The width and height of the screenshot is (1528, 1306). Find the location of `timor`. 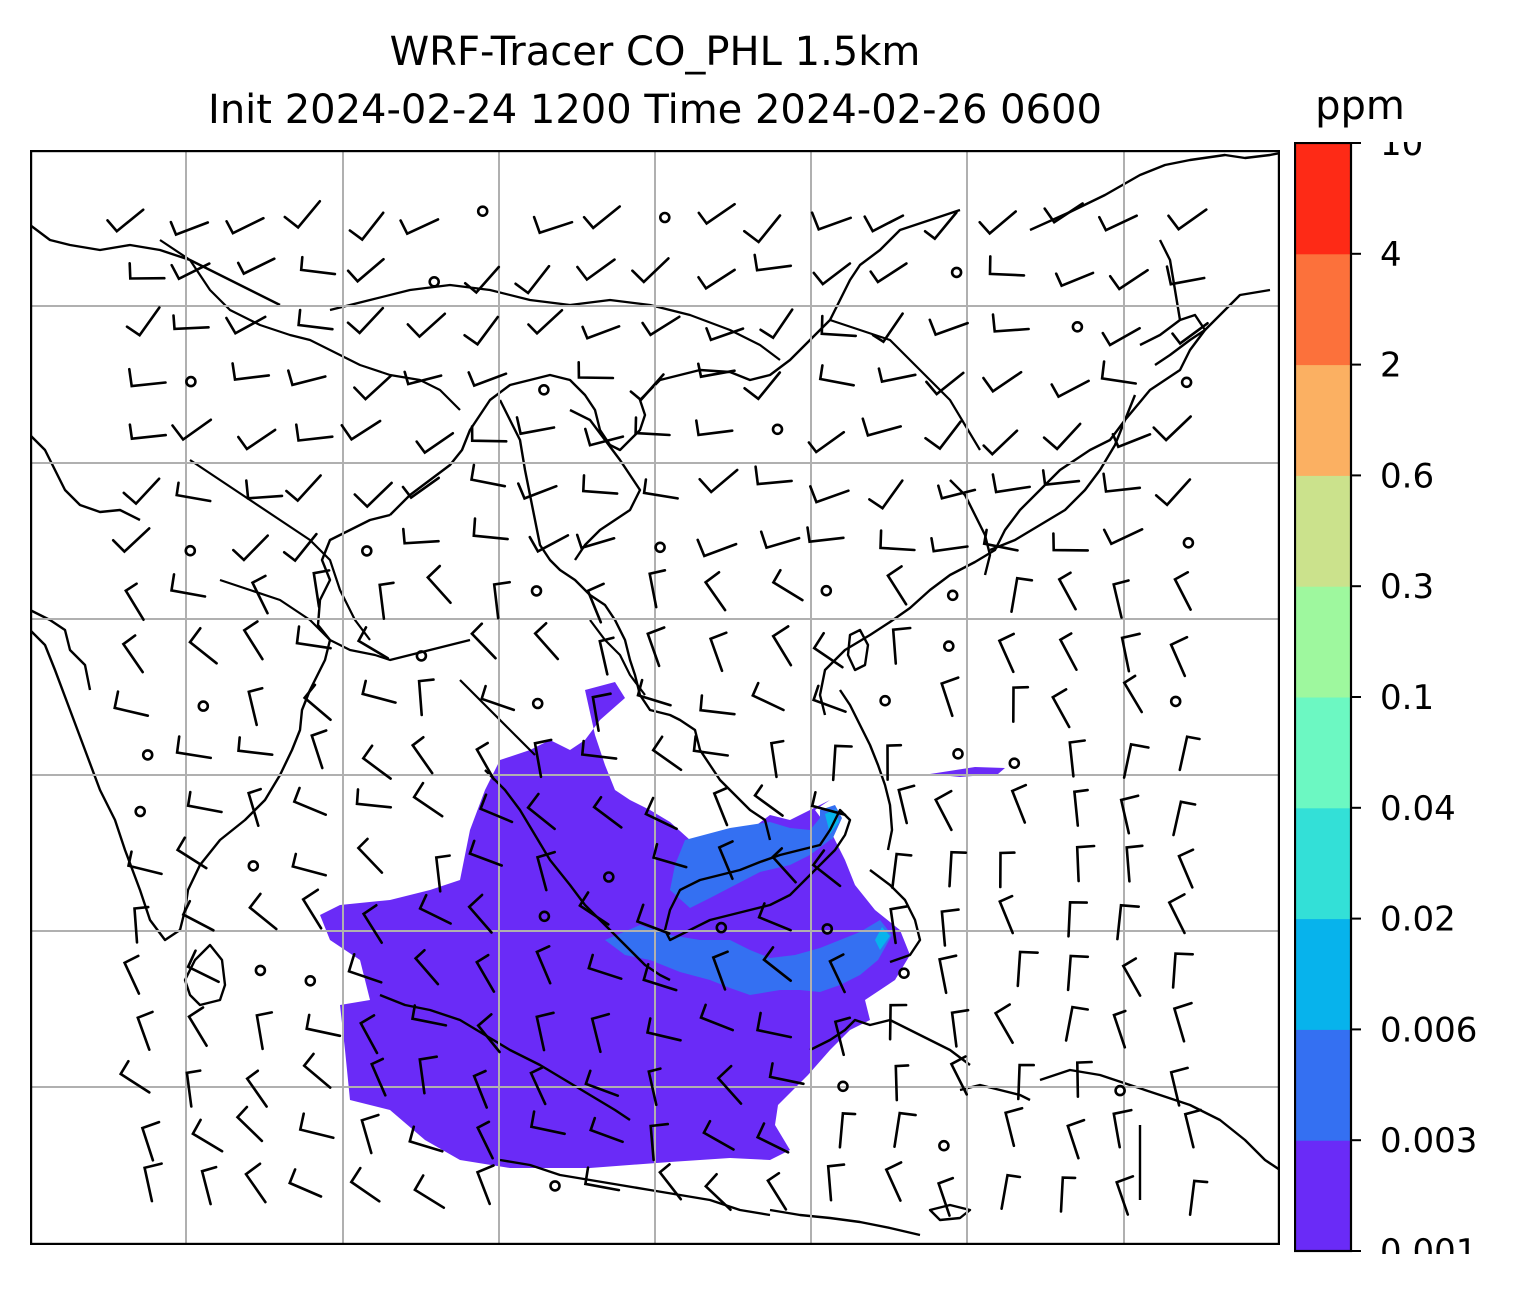

timor is located at coordinates (950, 1212).